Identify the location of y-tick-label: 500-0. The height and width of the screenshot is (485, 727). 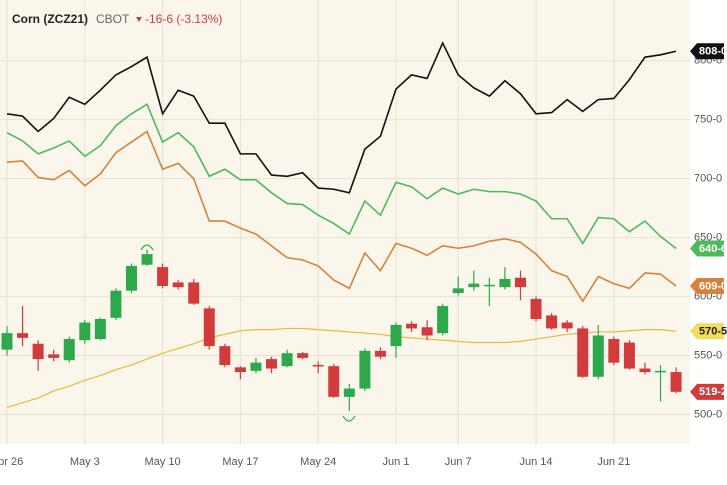
(708, 414).